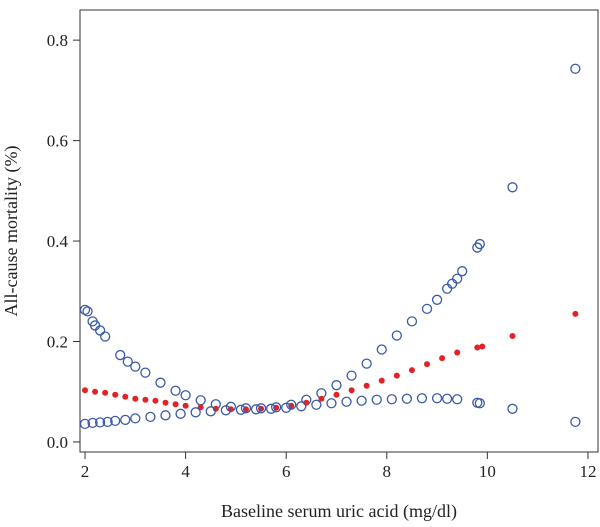 The height and width of the screenshot is (527, 600). I want to click on x-tick-label: 12, so click(587, 471).